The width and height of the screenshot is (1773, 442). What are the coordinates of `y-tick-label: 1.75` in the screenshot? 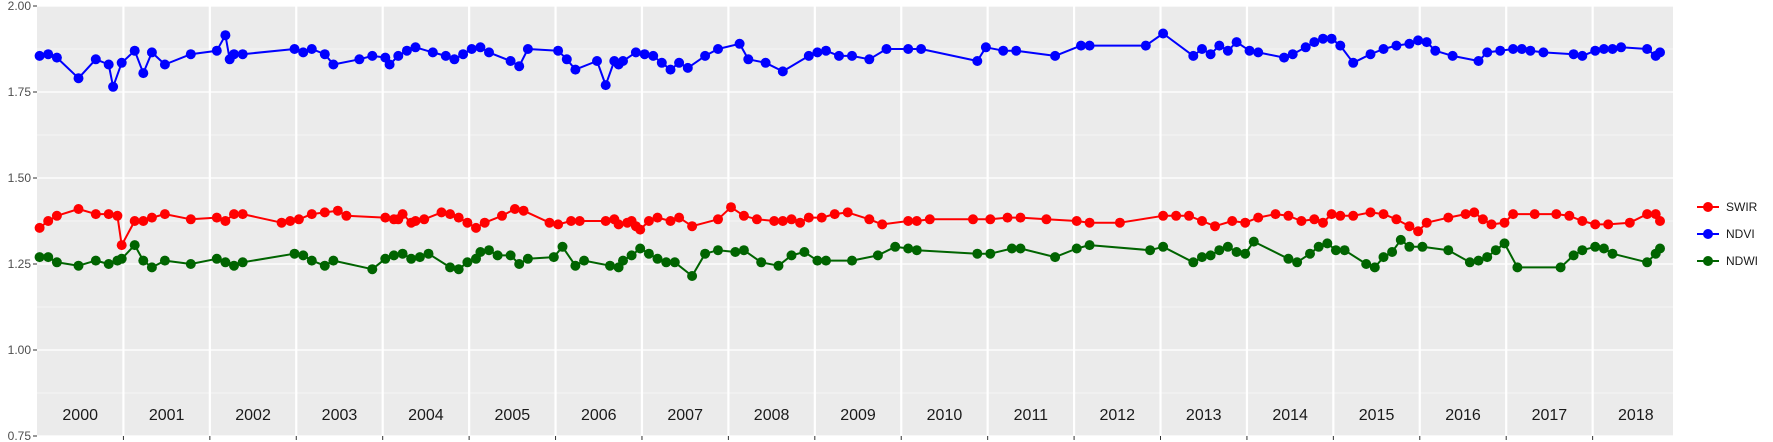 It's located at (20, 92).